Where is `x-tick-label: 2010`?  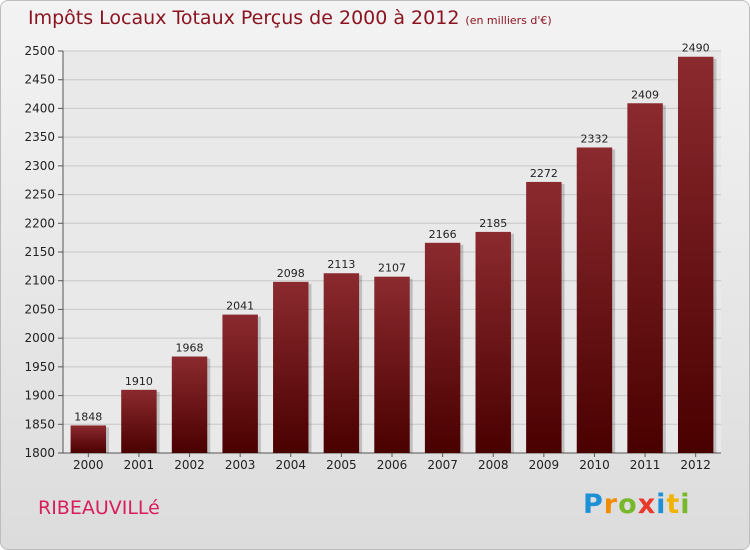
x-tick-label: 2010 is located at coordinates (594, 465).